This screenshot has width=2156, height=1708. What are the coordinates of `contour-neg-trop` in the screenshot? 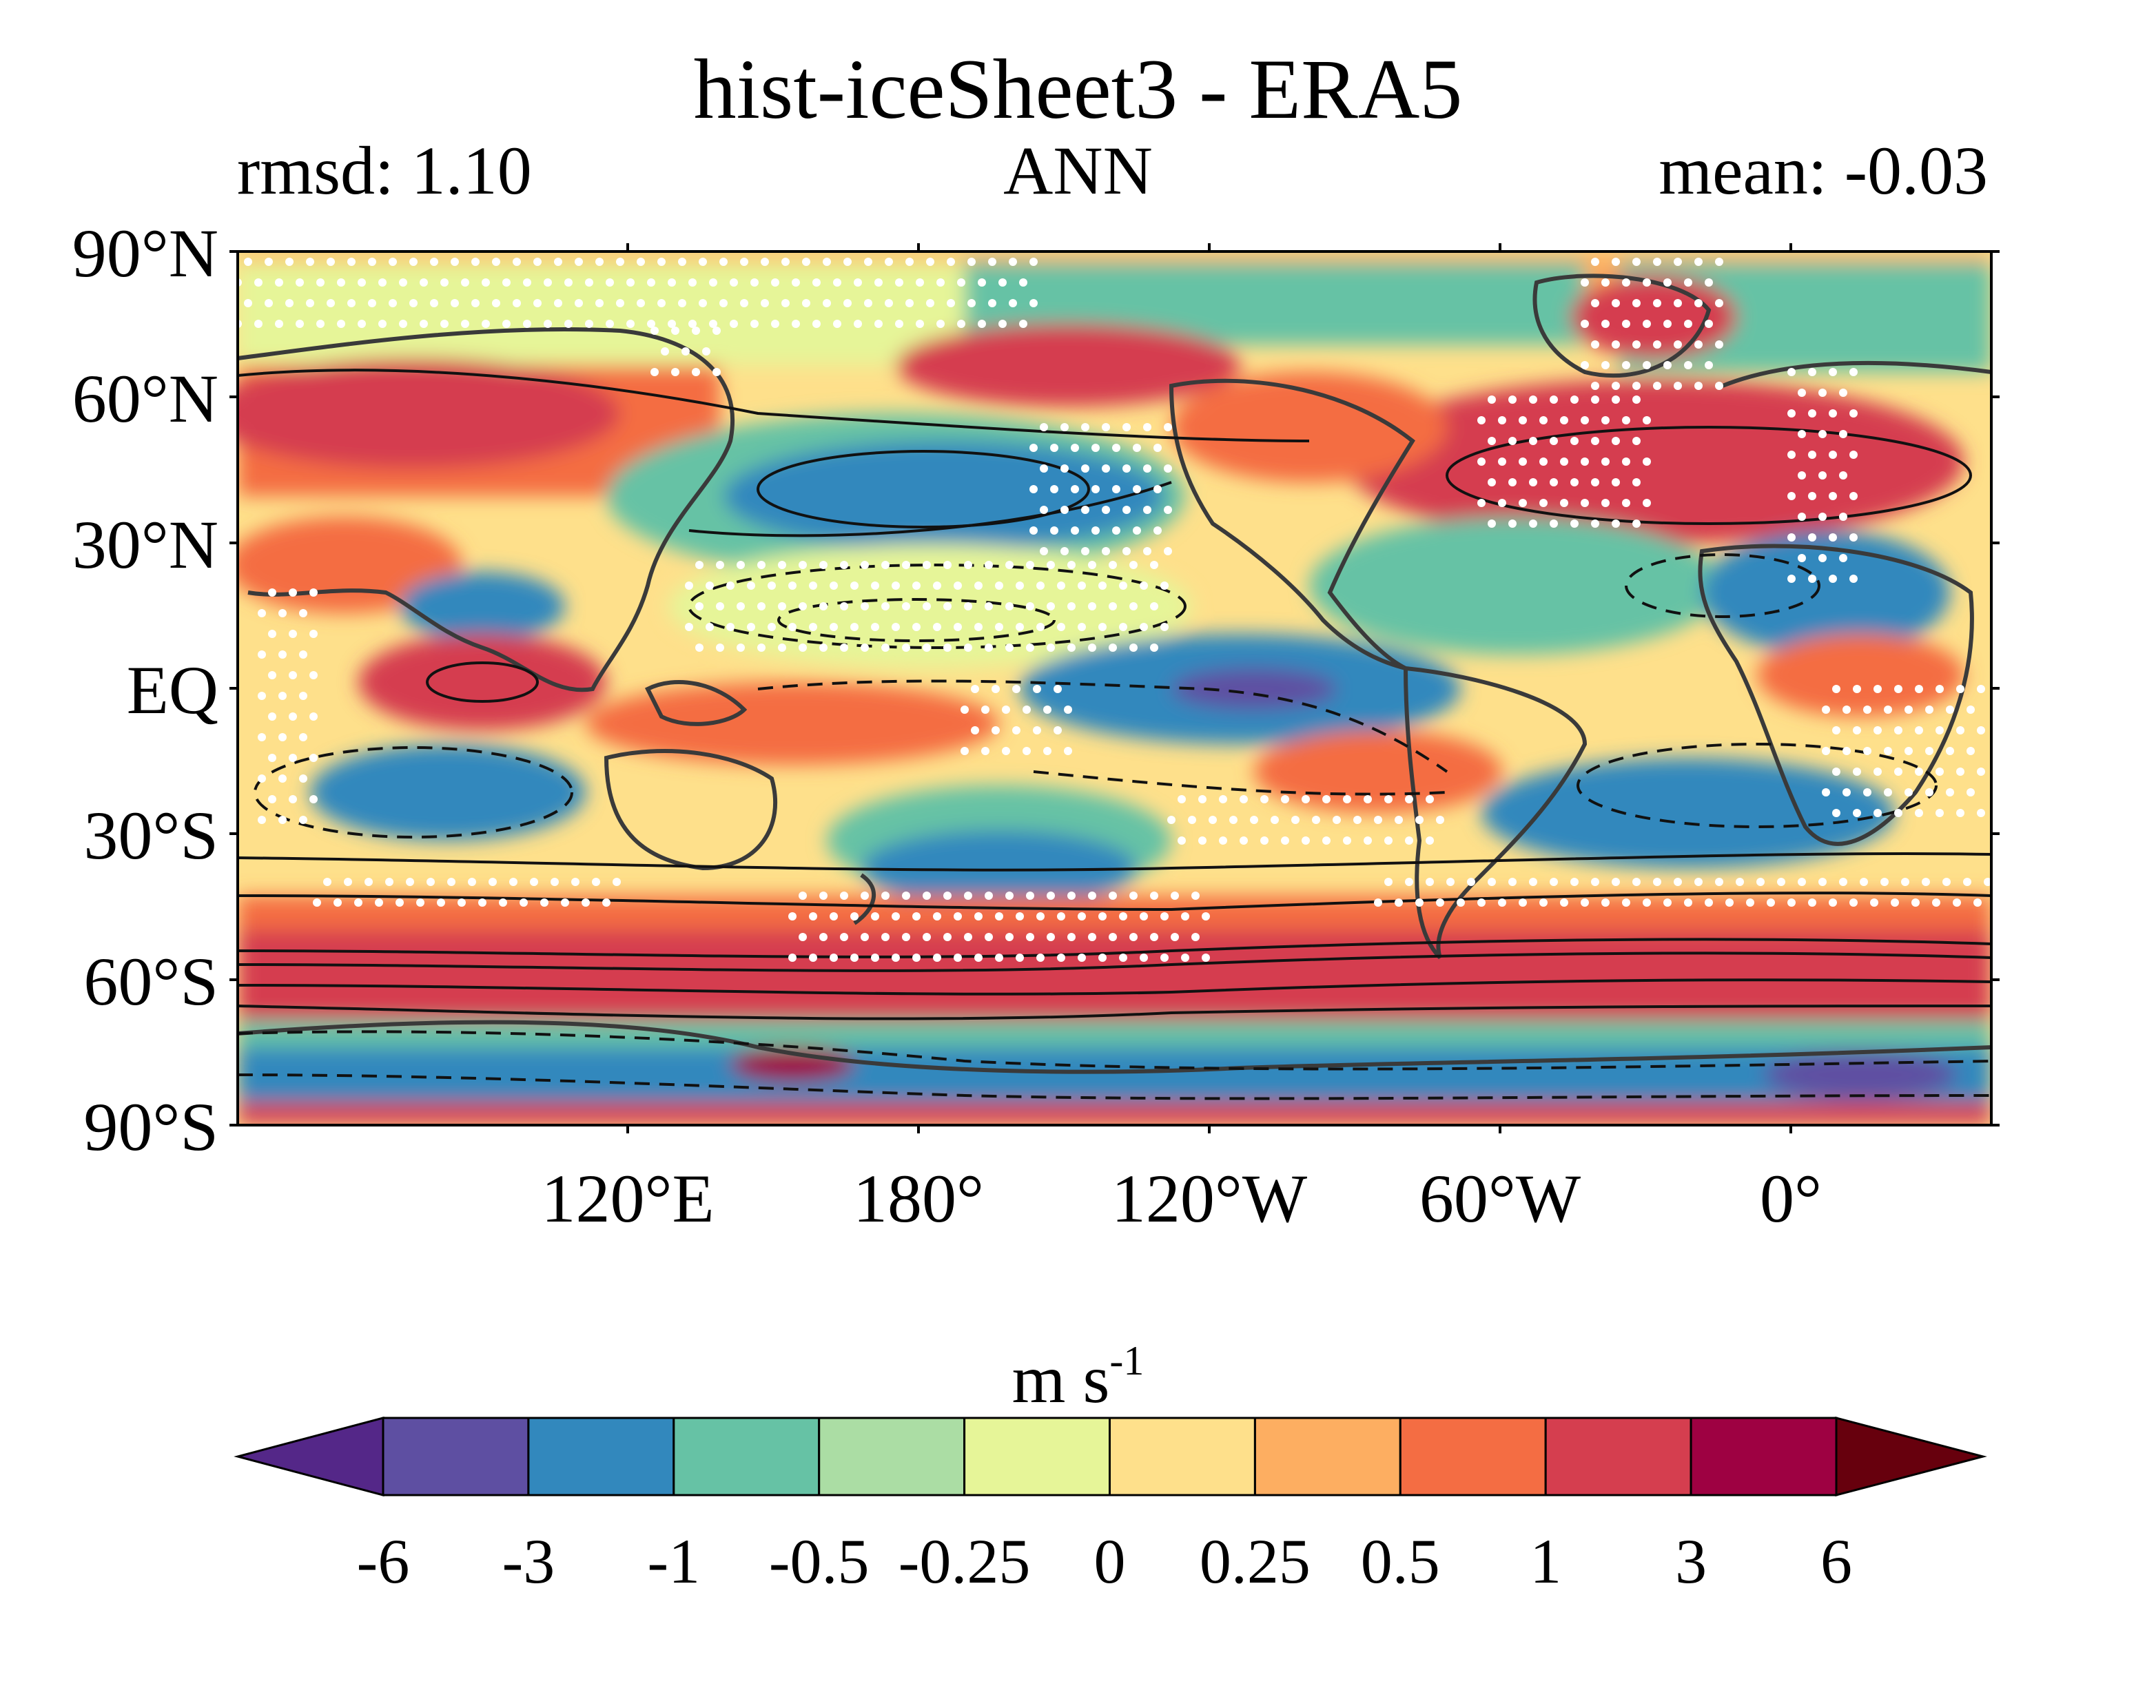 It's located at (1102, 726).